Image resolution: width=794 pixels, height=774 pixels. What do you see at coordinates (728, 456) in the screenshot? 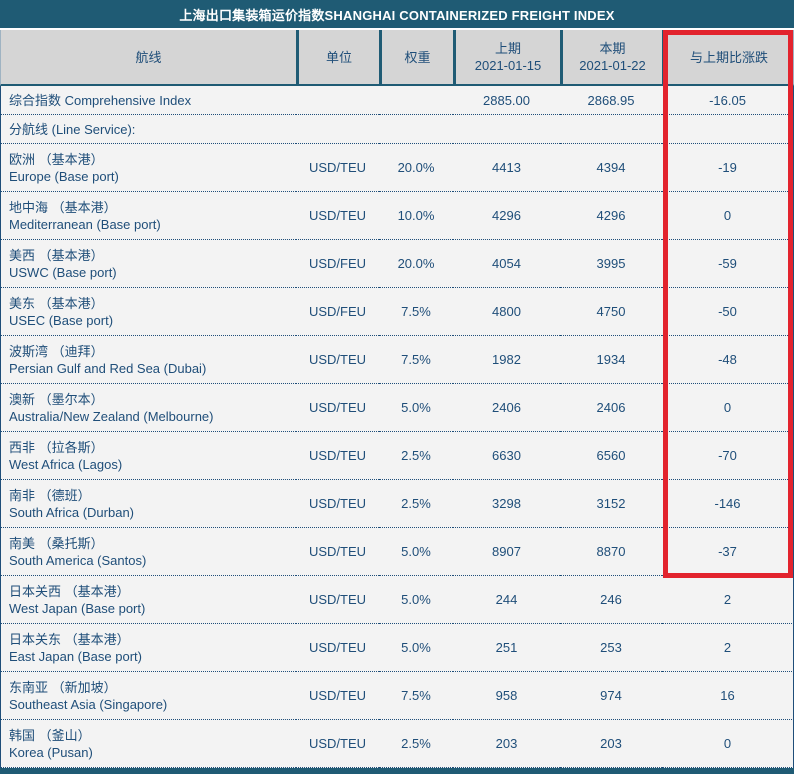
I see `change-value-cell: -70` at bounding box center [728, 456].